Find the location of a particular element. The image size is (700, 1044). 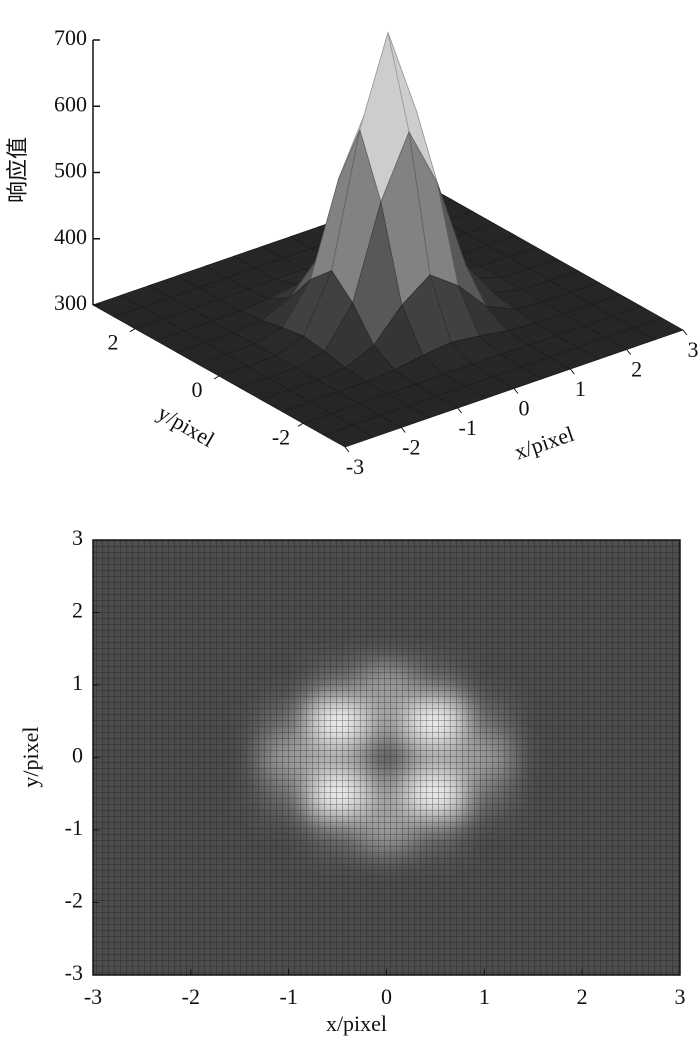

y-tick-label: -1 is located at coordinates (74, 827).